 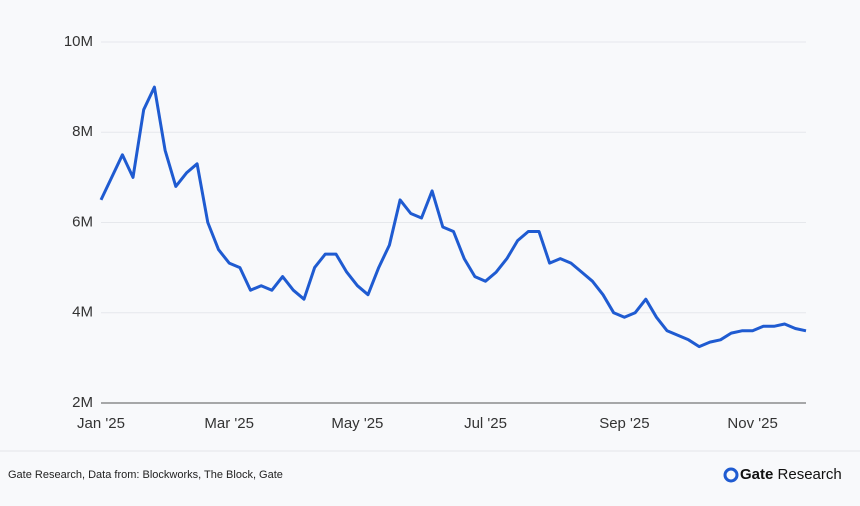 I want to click on x-tick-label: Sep '25, so click(x=624, y=423).